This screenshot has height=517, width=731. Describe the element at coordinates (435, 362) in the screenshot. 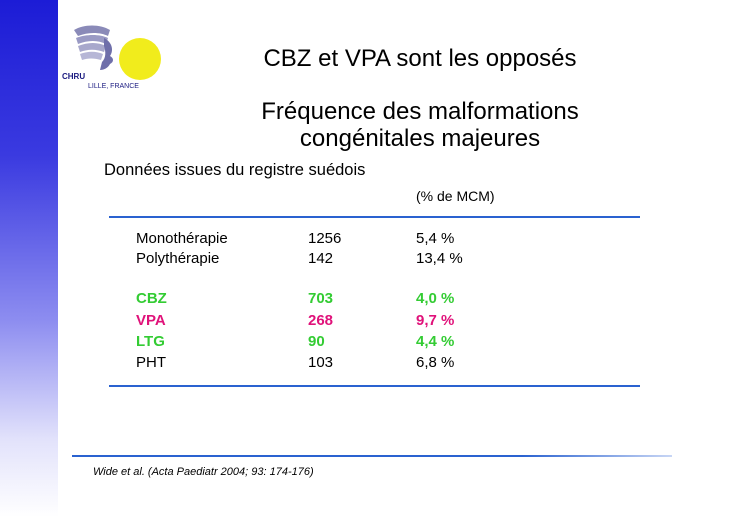

I see `row-percent: 6,8 %` at that location.